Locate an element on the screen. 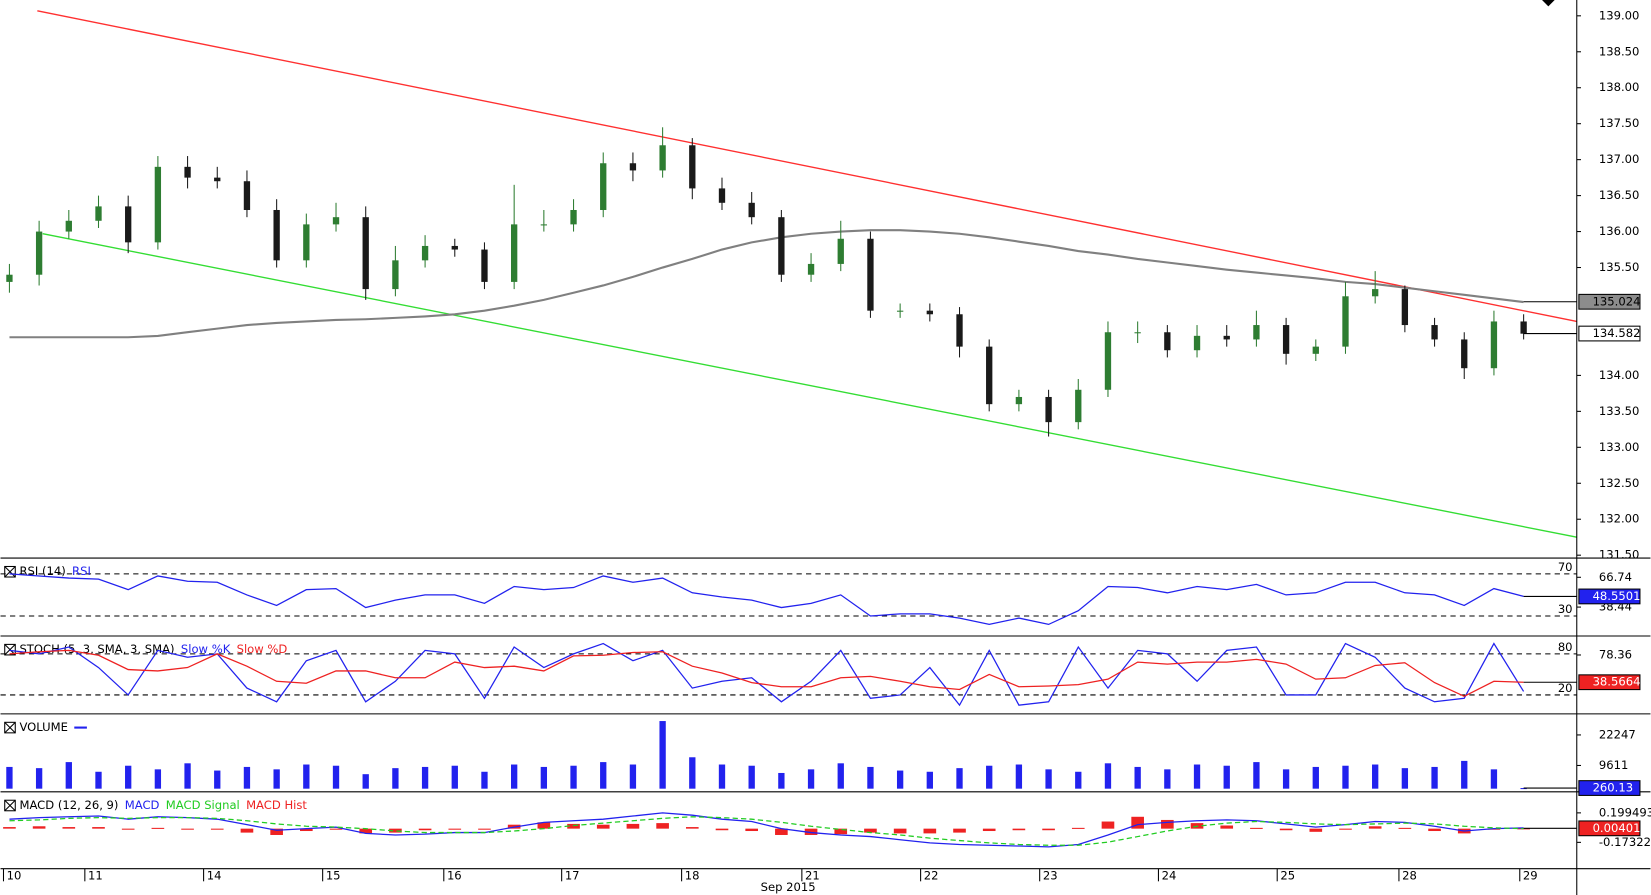  x-tick-label: 22 is located at coordinates (931, 876).